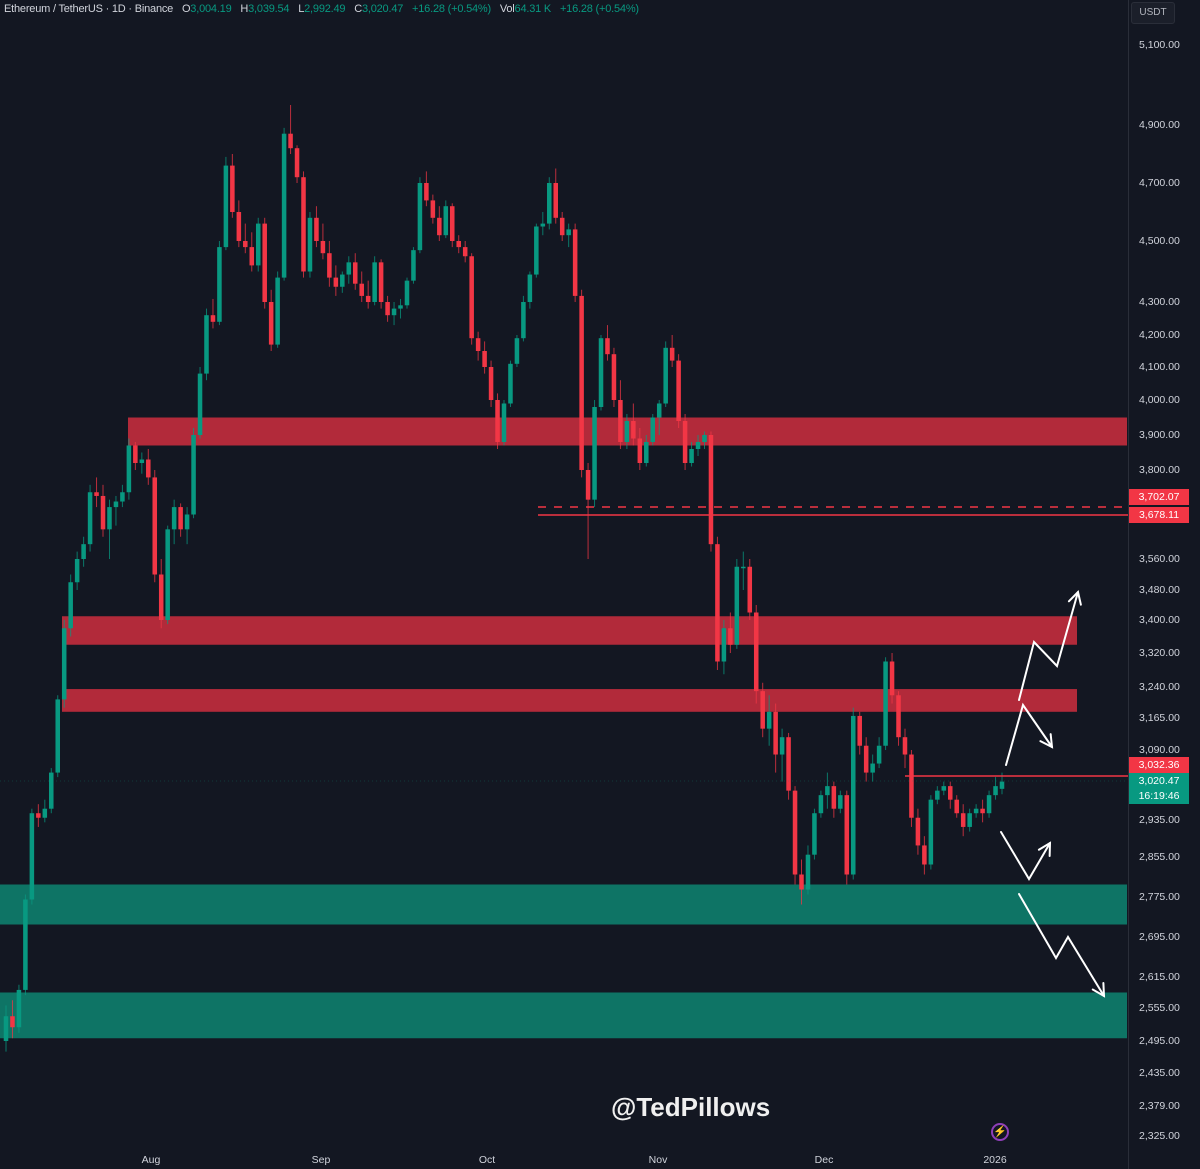  What do you see at coordinates (1159, 400) in the screenshot?
I see `price-tick: 4,000.00` at bounding box center [1159, 400].